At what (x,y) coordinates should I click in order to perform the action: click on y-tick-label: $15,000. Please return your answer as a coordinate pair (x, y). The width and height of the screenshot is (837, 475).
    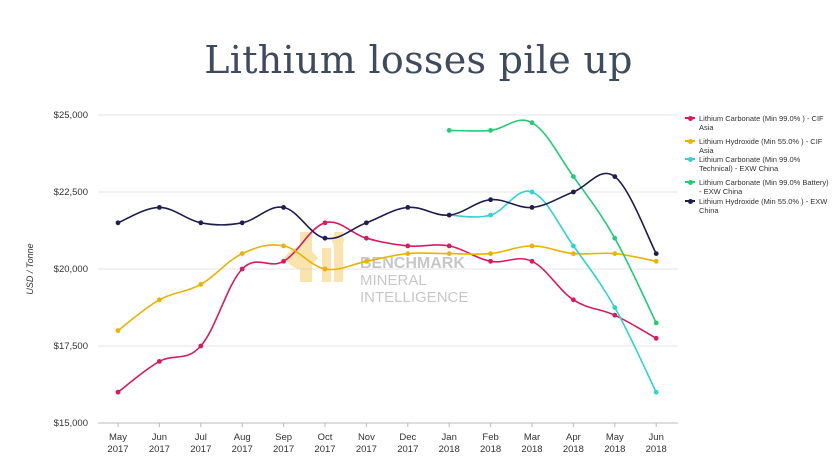
    Looking at the image, I should click on (71, 423).